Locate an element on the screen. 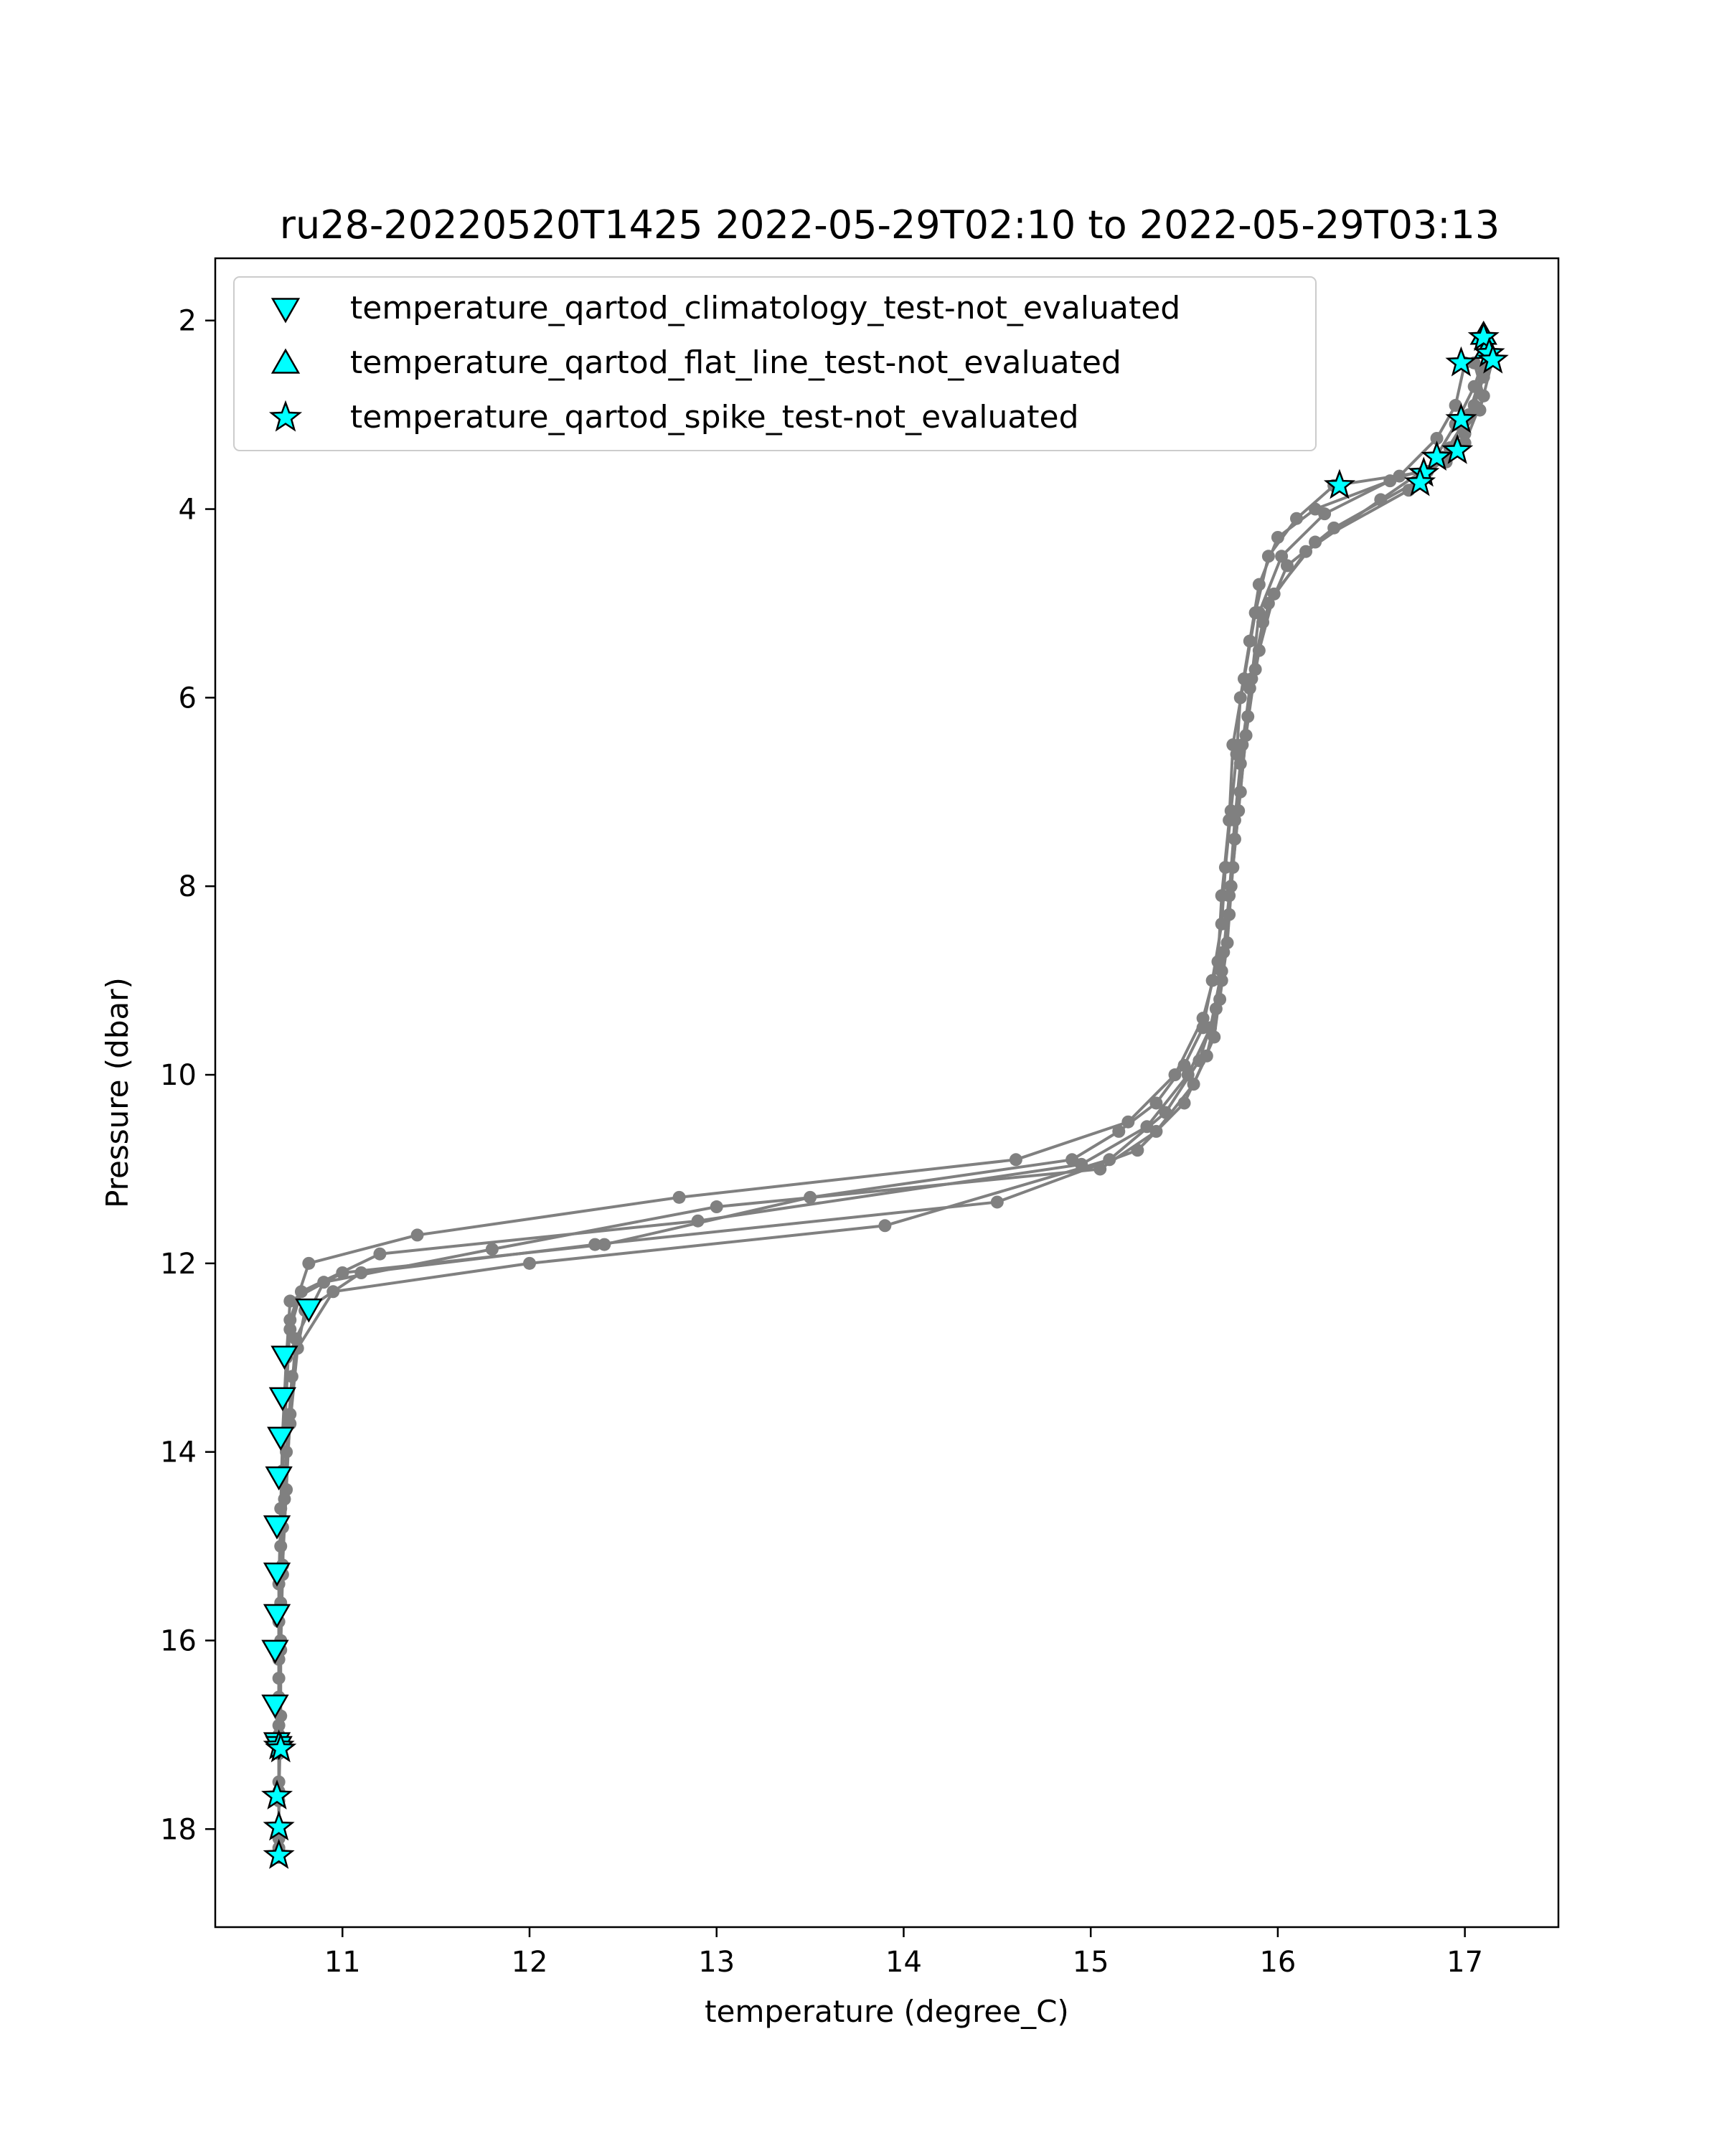 The height and width of the screenshot is (2156, 1722). y-tick-label-12: 12 is located at coordinates (179, 1264).